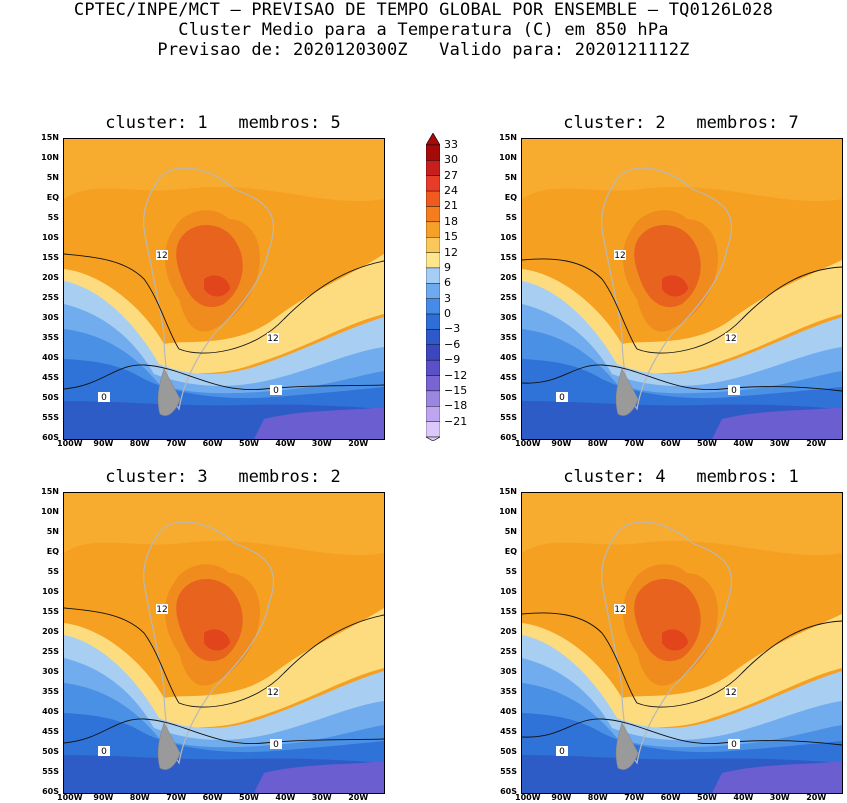  I want to click on colorbar-label: −3, so click(452, 329).